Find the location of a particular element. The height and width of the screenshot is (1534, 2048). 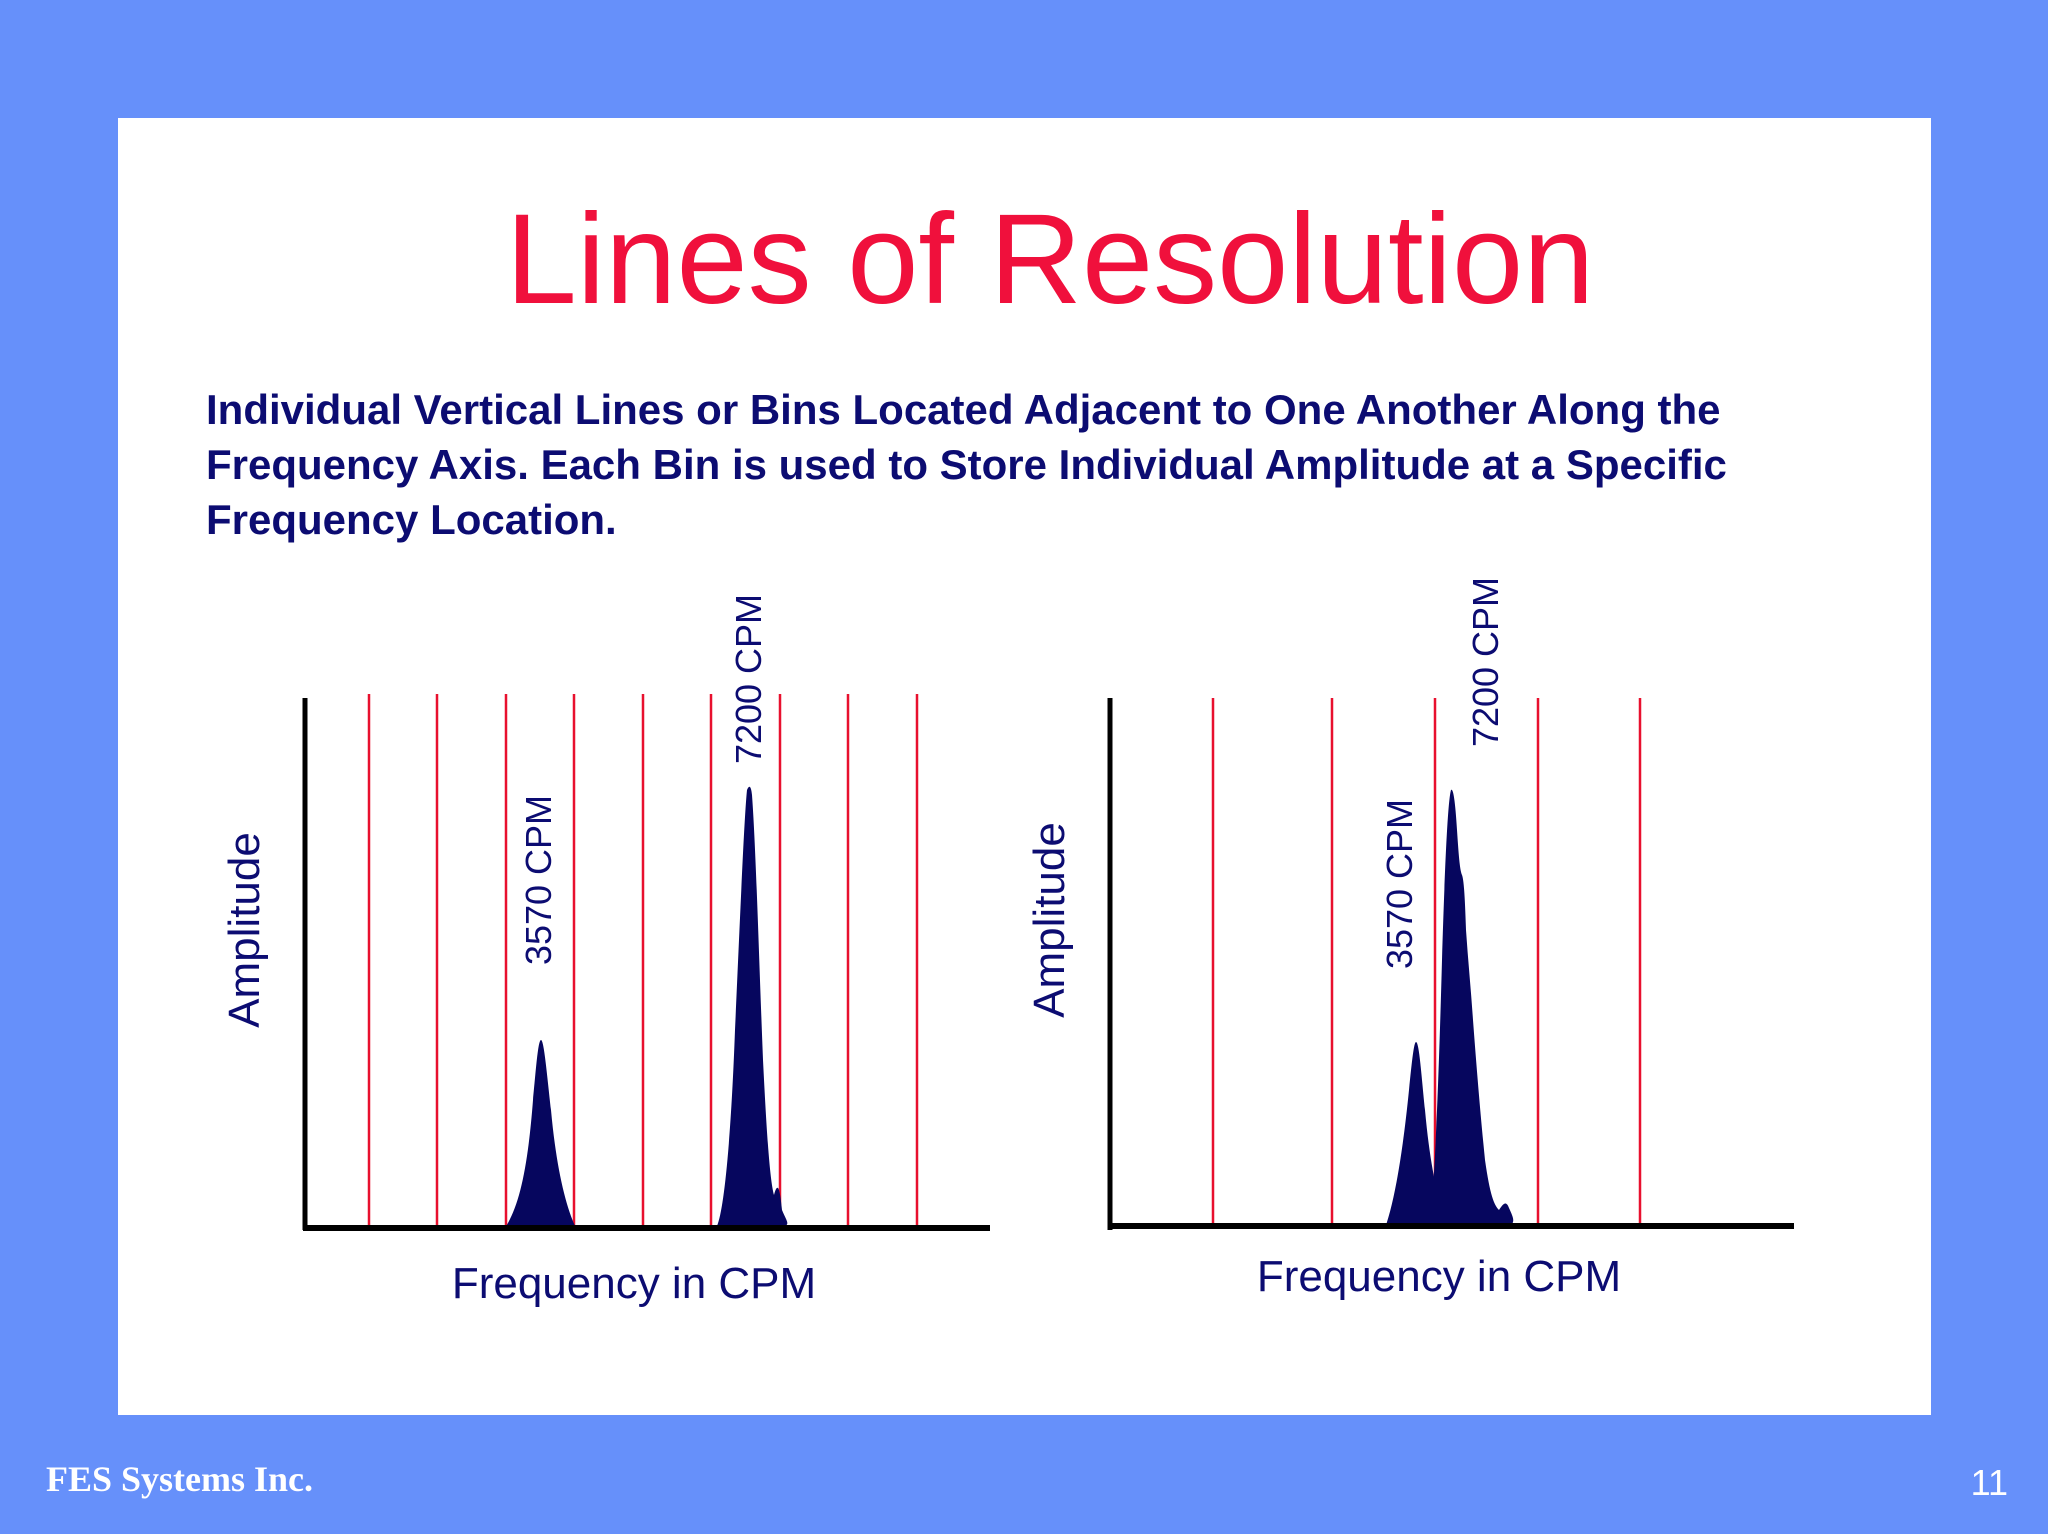

page-number: 11 is located at coordinates (1989, 1482).